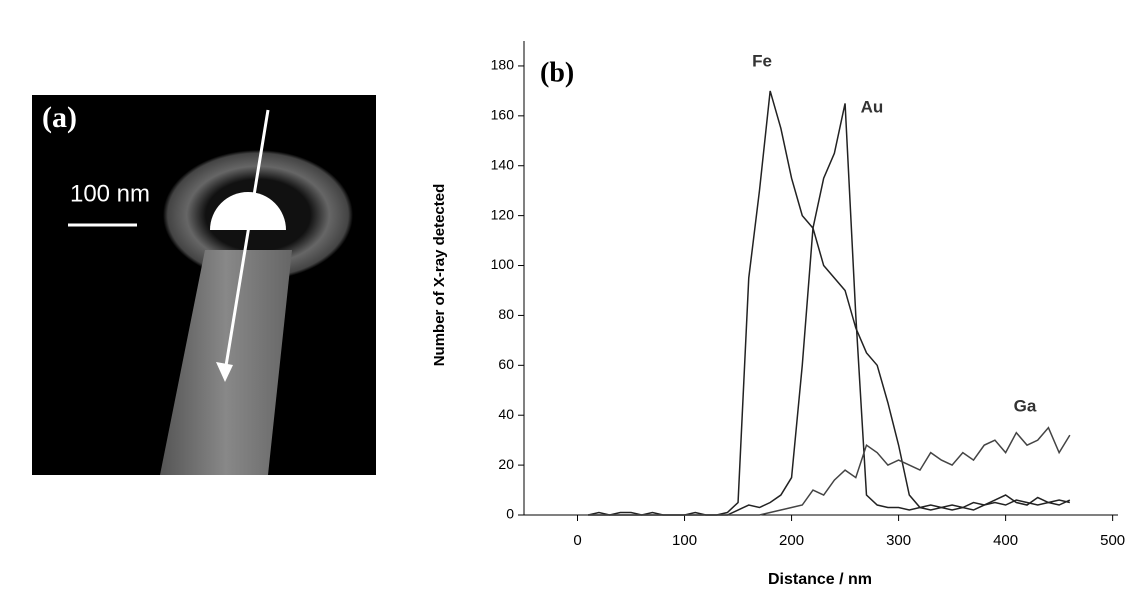 The height and width of the screenshot is (594, 1133). I want to click on y-tick-label: 160, so click(503, 115).